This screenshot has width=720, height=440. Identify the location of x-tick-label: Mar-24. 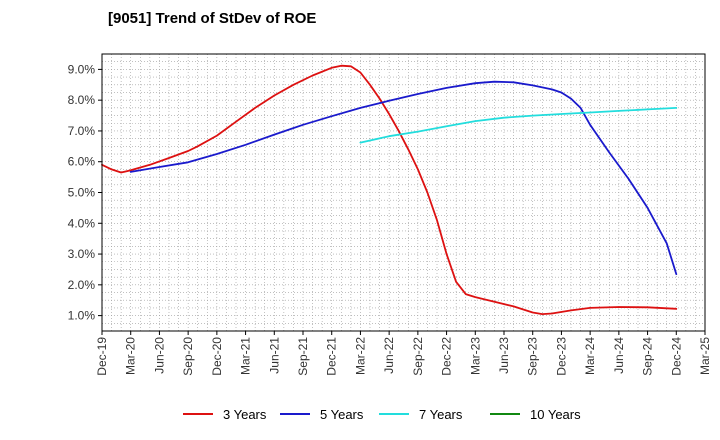
(590, 356).